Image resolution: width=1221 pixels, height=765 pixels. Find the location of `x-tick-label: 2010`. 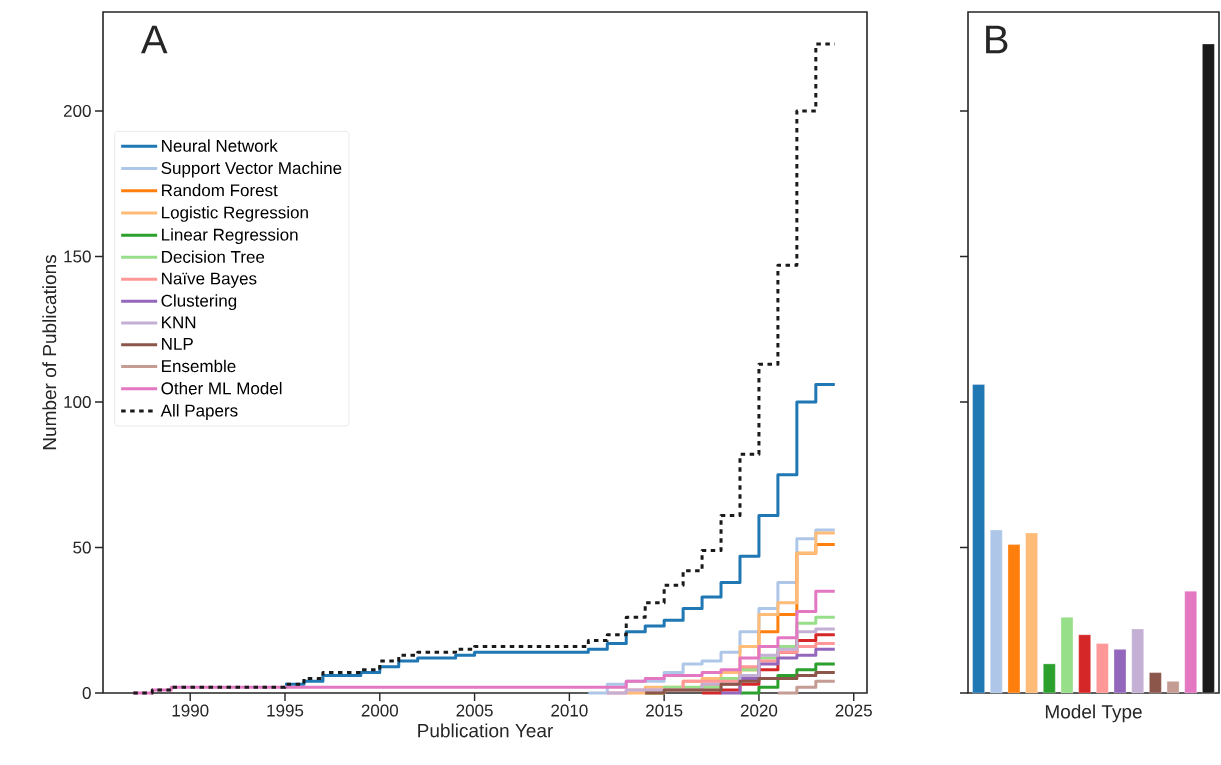

x-tick-label: 2010 is located at coordinates (569, 710).